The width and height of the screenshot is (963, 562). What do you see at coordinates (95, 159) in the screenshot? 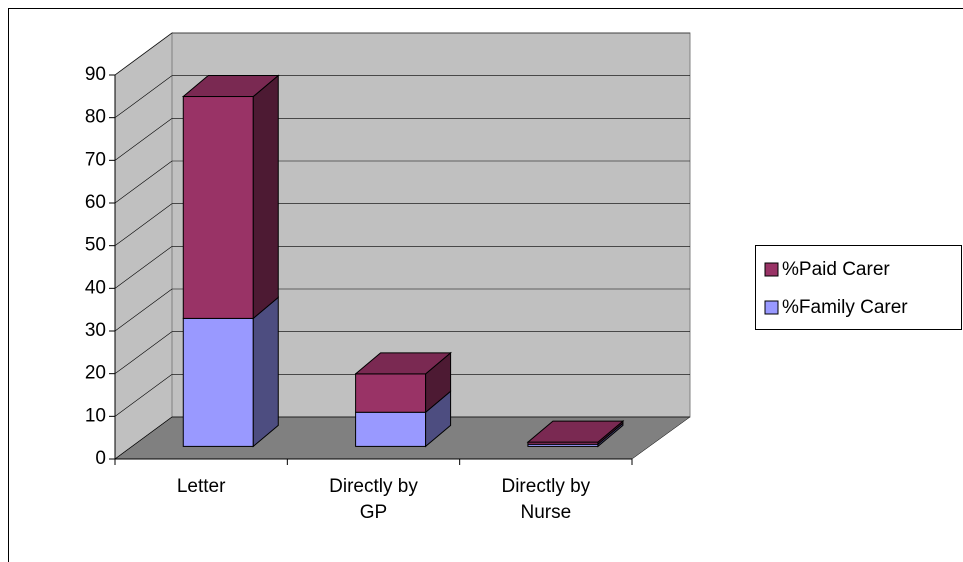
I see `y-tick-label: 70` at bounding box center [95, 159].